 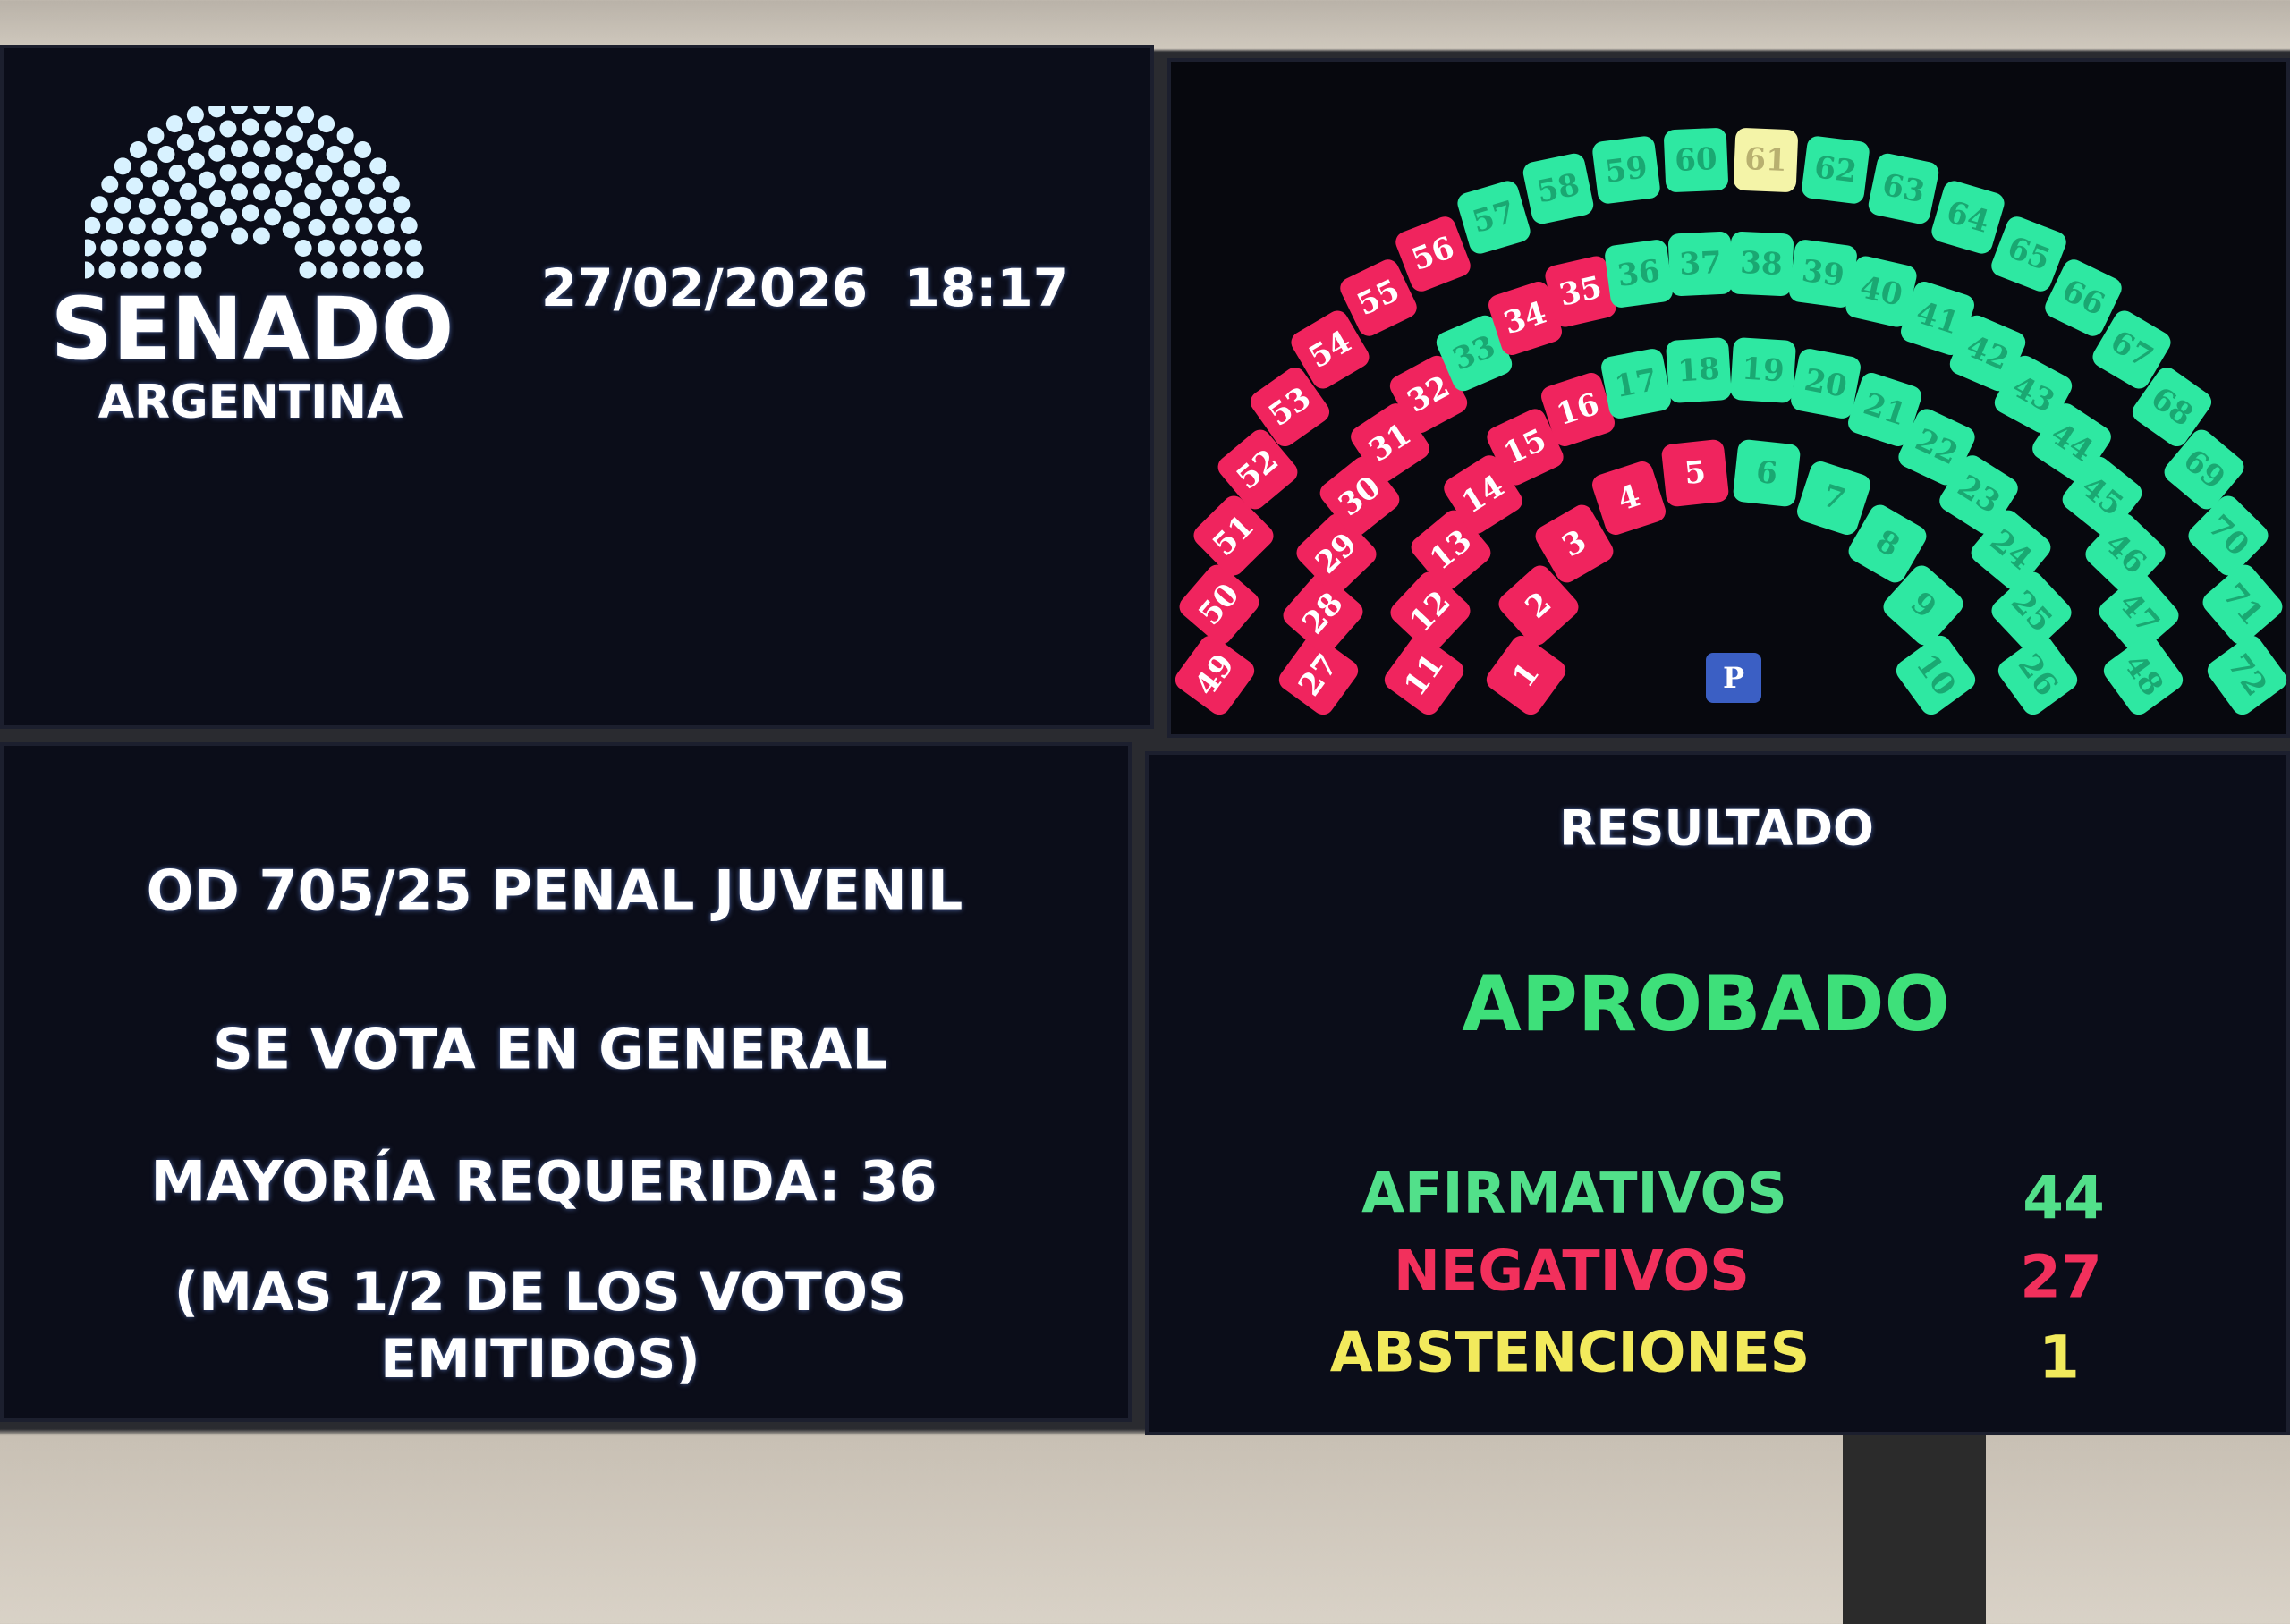 What do you see at coordinates (1696, 160) in the screenshot?
I see `seat-60: 60` at bounding box center [1696, 160].